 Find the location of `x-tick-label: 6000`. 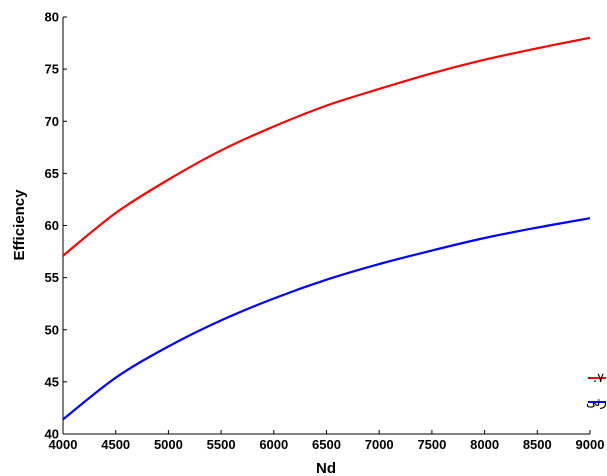

x-tick-label: 6000 is located at coordinates (273, 444).